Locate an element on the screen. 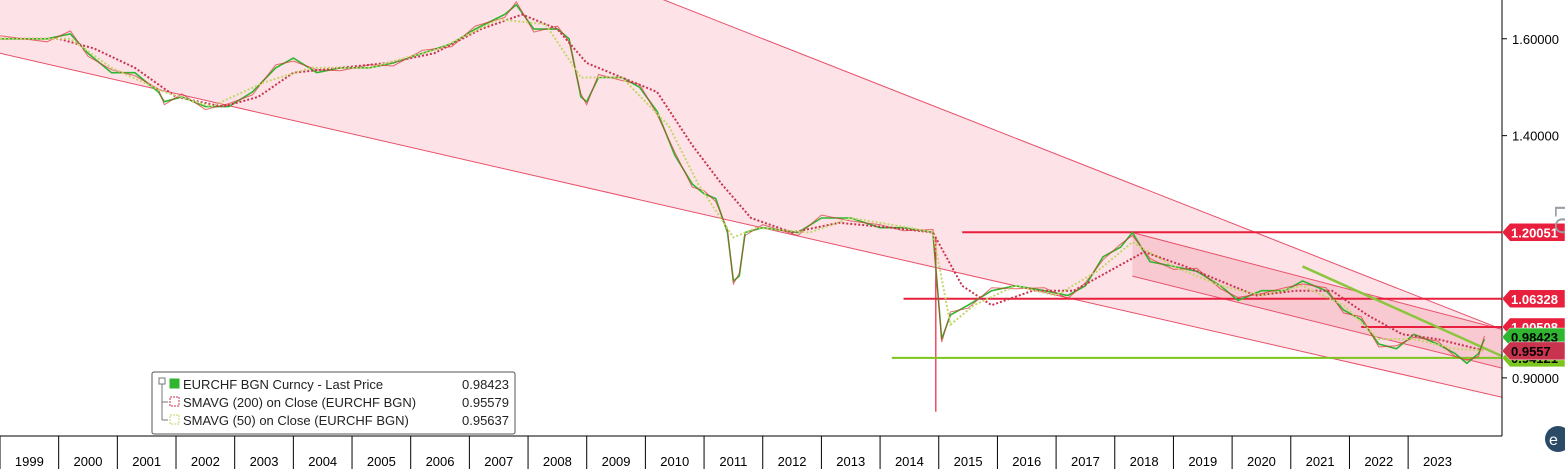  price-tag-label-4: 0.98423 is located at coordinates (1534, 337).